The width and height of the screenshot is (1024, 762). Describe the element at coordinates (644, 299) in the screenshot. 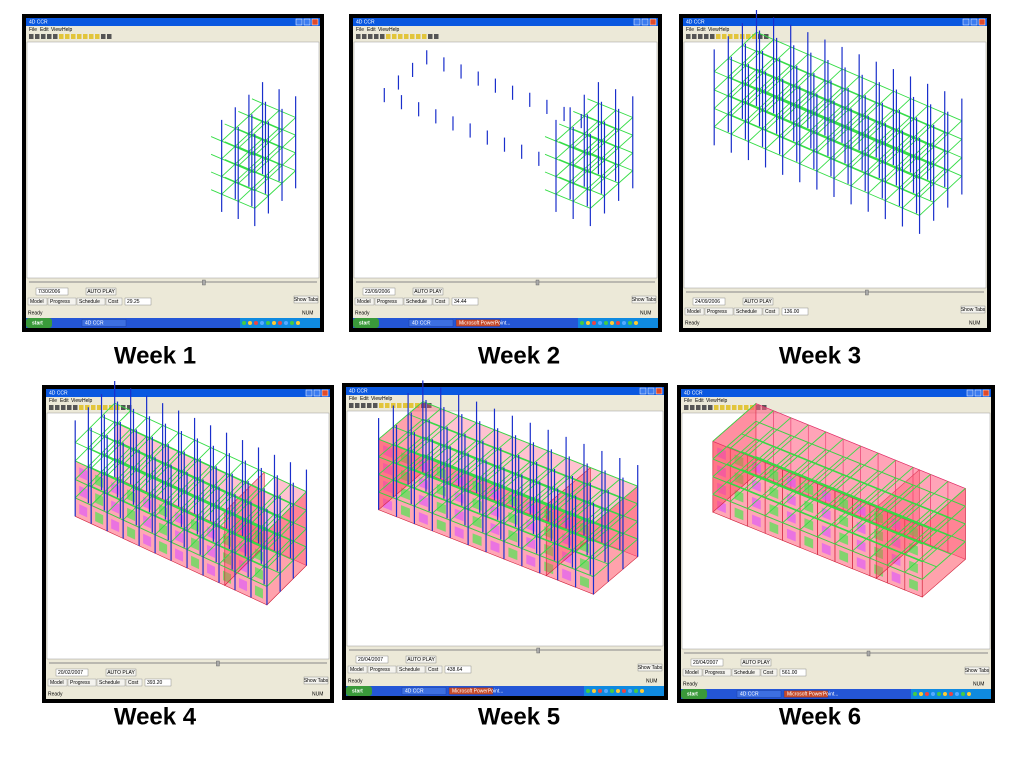

I see `show-tabs-button` at that location.